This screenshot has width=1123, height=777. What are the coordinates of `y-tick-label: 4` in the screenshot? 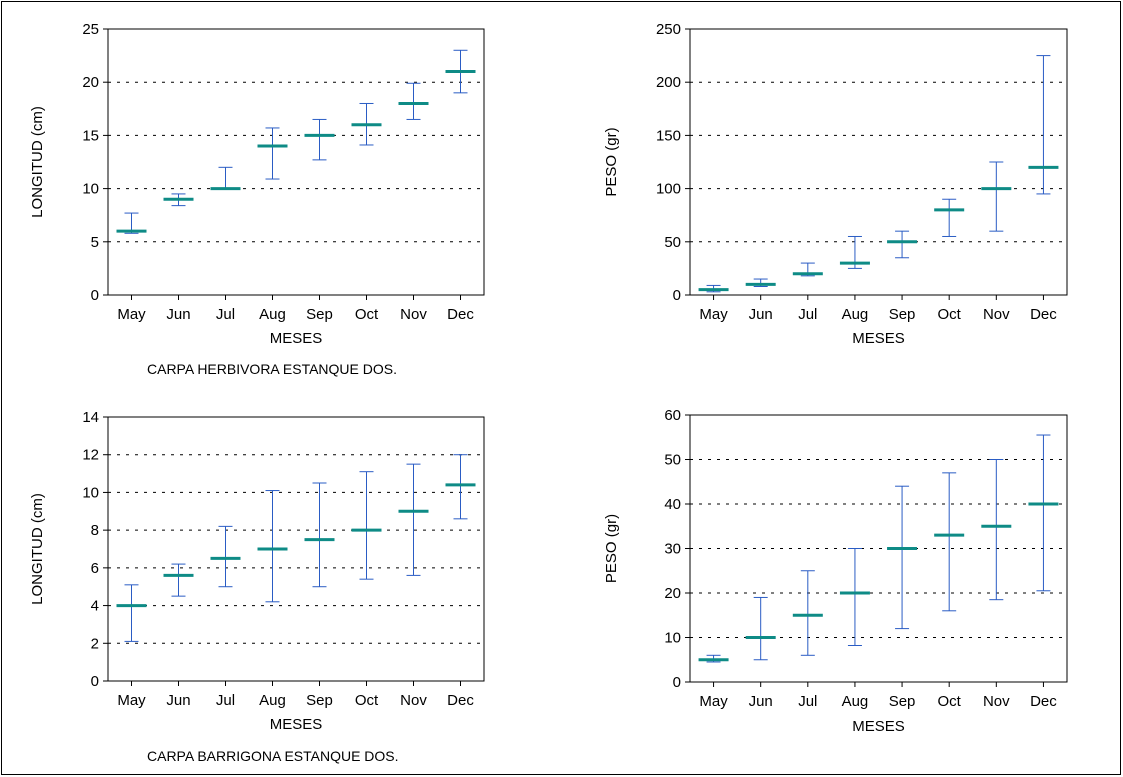 It's located at (95, 606).